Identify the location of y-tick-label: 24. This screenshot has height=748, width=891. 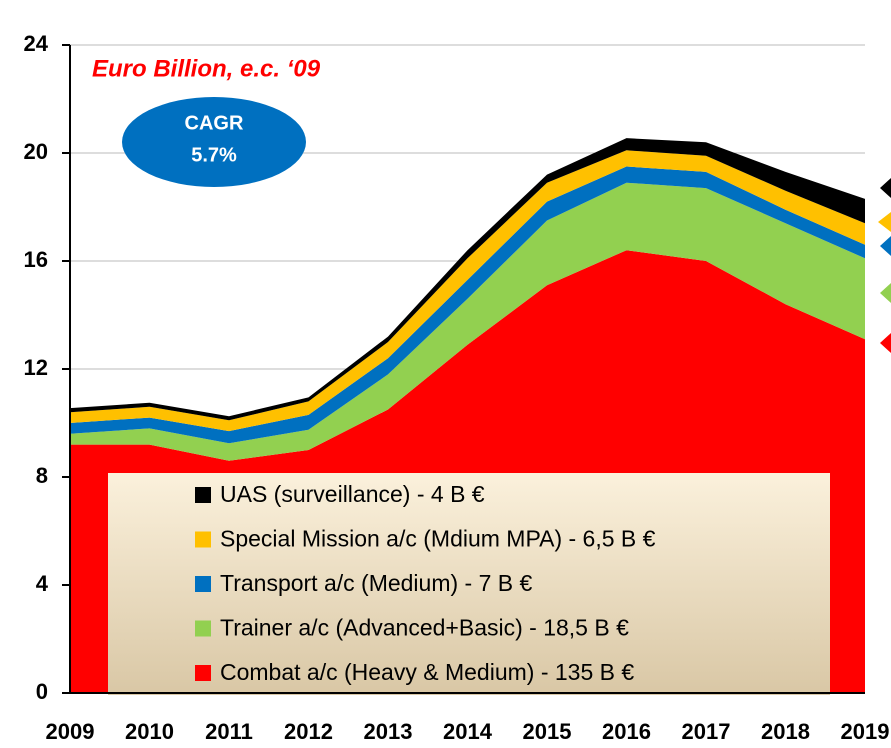
(36, 43).